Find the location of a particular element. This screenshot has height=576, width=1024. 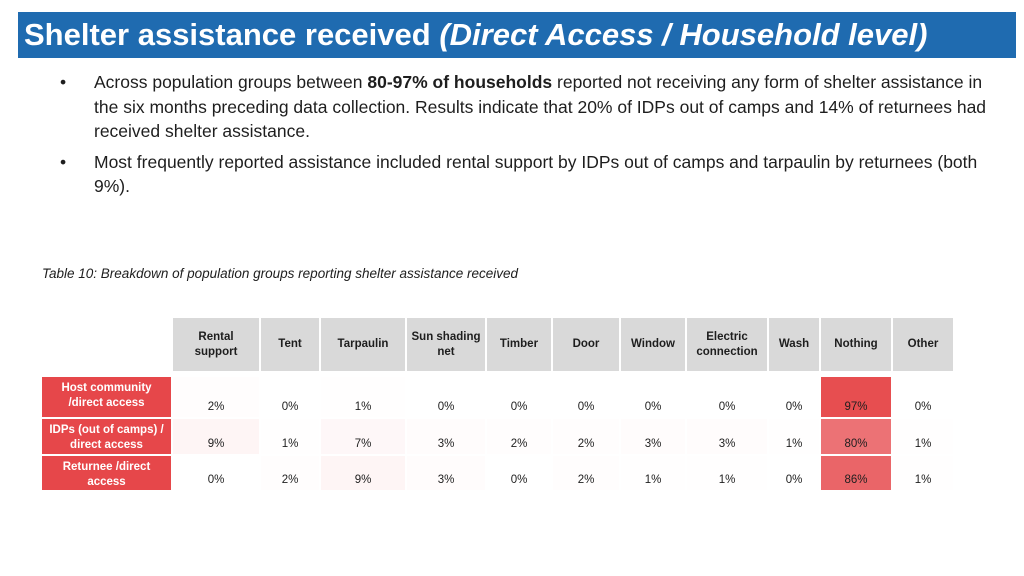

row-label: Host community /direct access is located at coordinates (107, 396).